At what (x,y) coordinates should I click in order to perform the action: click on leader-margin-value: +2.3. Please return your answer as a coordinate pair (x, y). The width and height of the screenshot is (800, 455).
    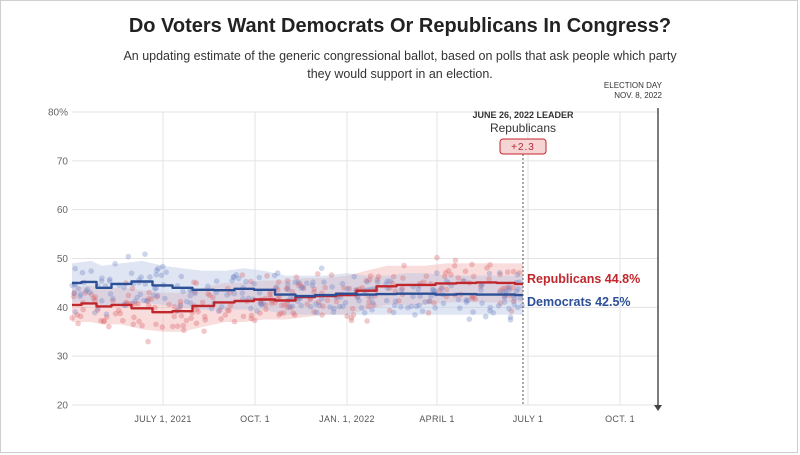
    Looking at the image, I should click on (523, 147).